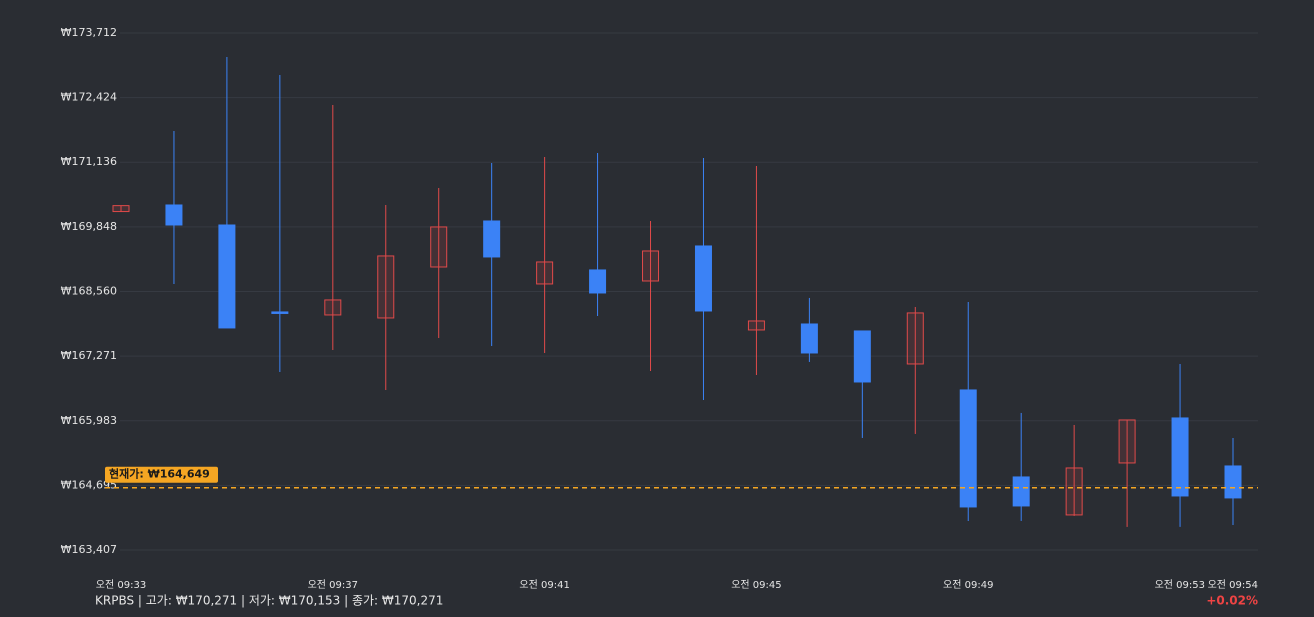  What do you see at coordinates (89, 549) in the screenshot?
I see `y-tick-label: ₩163,407` at bounding box center [89, 549].